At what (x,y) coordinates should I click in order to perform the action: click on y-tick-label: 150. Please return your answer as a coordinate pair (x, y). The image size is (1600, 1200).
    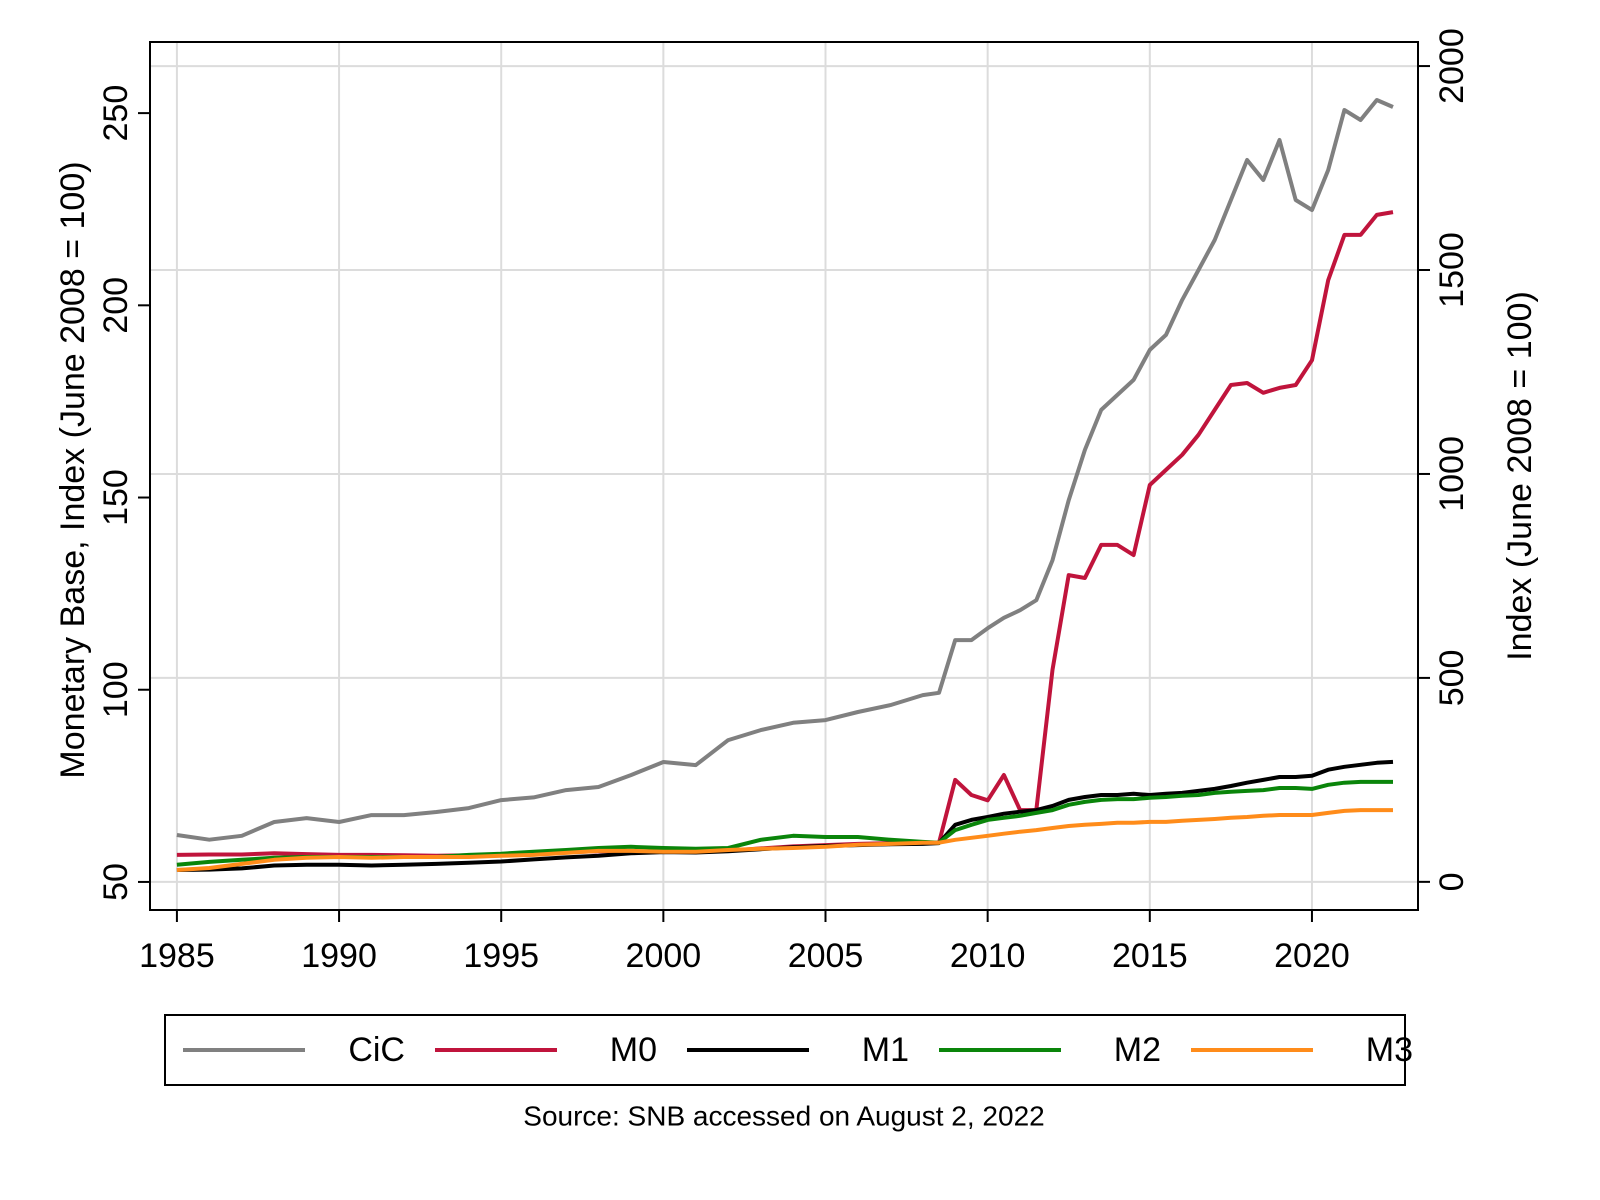
    Looking at the image, I should click on (116, 497).